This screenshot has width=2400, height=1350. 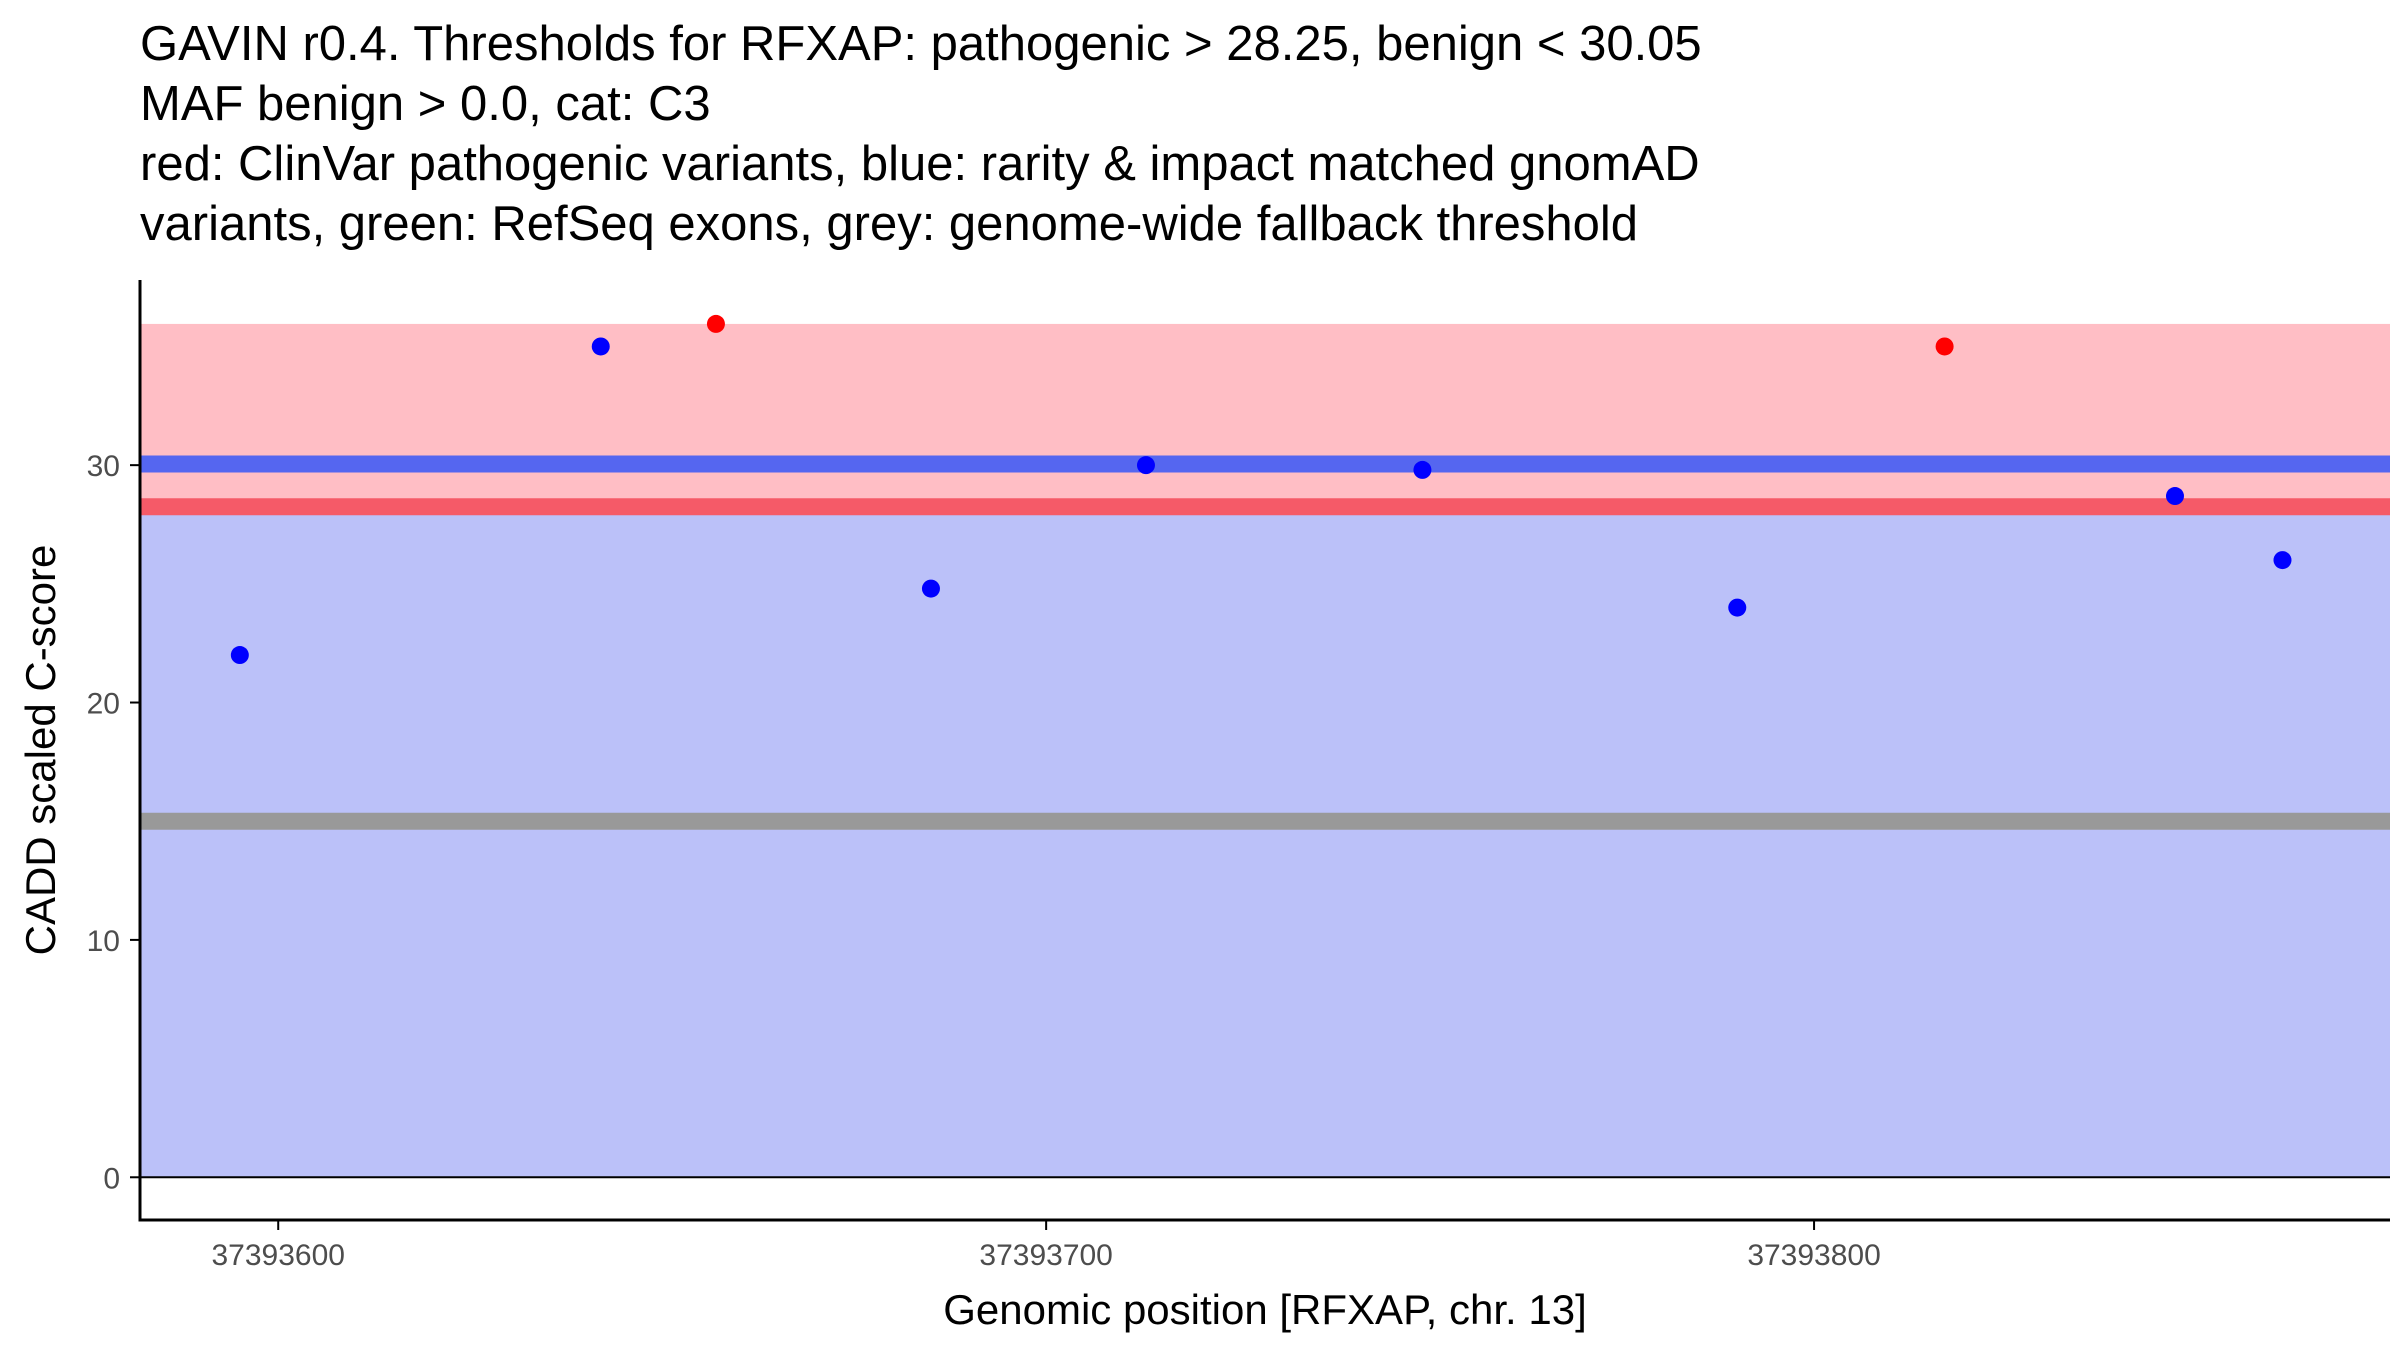 I want to click on y-tick-label: 0, so click(x=111, y=1178).